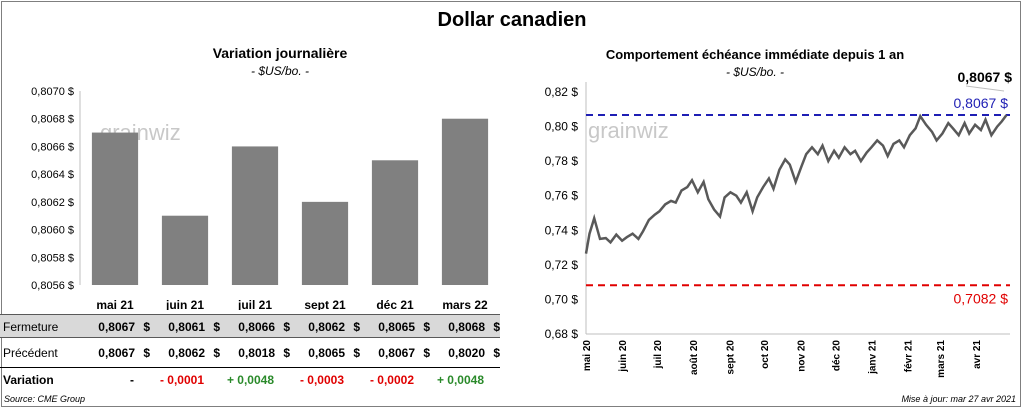  I want to click on high-value-label: 0,8067 $, so click(981, 103).